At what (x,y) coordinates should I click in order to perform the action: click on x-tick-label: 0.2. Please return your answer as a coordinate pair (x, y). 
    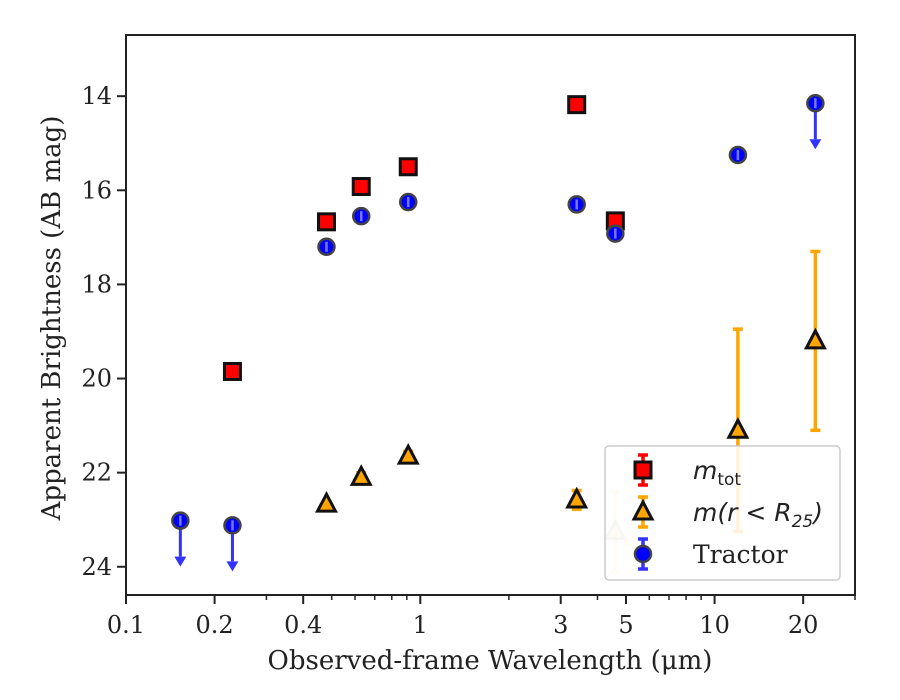
    Looking at the image, I should click on (215, 625).